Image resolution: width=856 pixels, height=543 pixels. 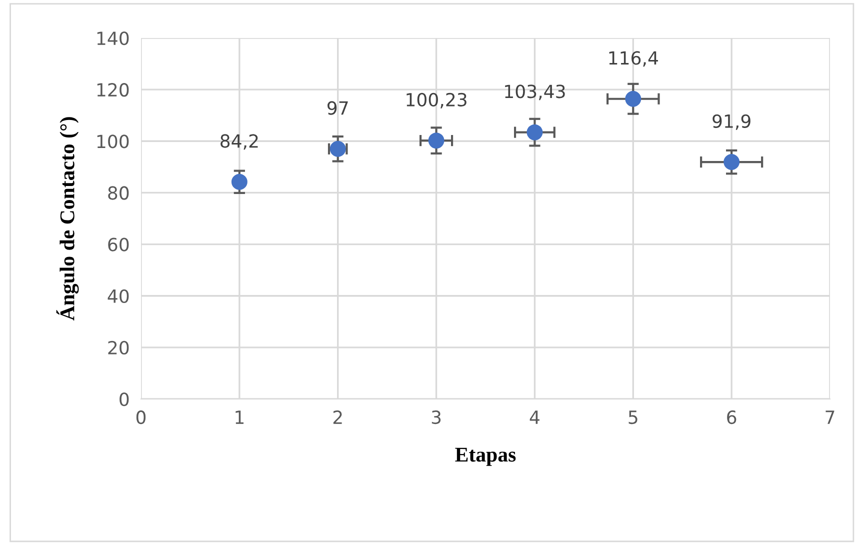 I want to click on x-tick-label: 2, so click(x=337, y=417).